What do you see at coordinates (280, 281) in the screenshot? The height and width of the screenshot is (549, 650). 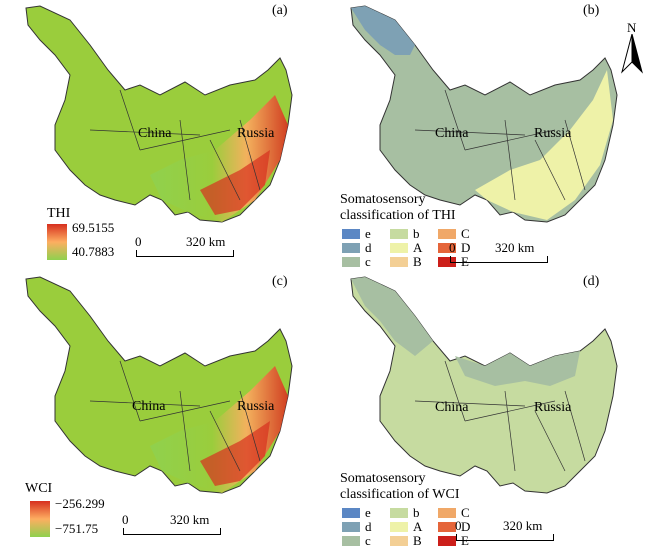 I see `panel-label: (c)` at bounding box center [280, 281].